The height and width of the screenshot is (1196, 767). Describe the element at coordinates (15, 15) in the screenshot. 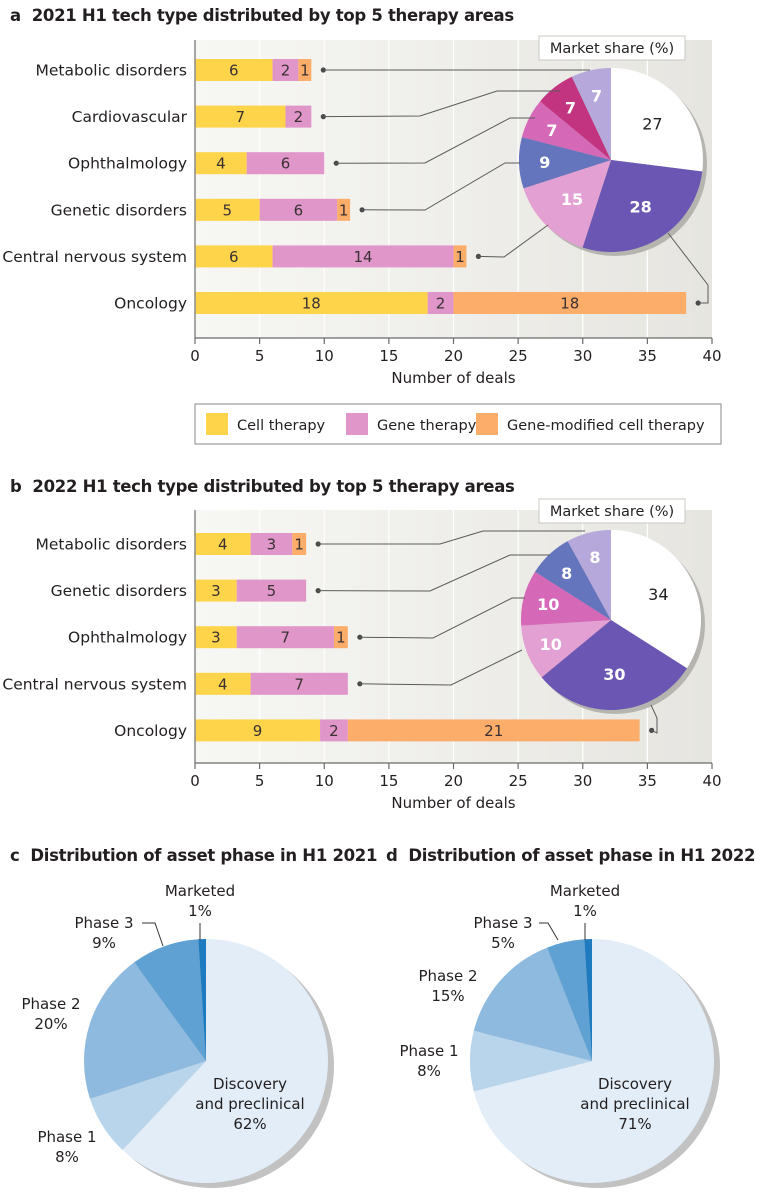

I see `panel-a-letter: a` at that location.